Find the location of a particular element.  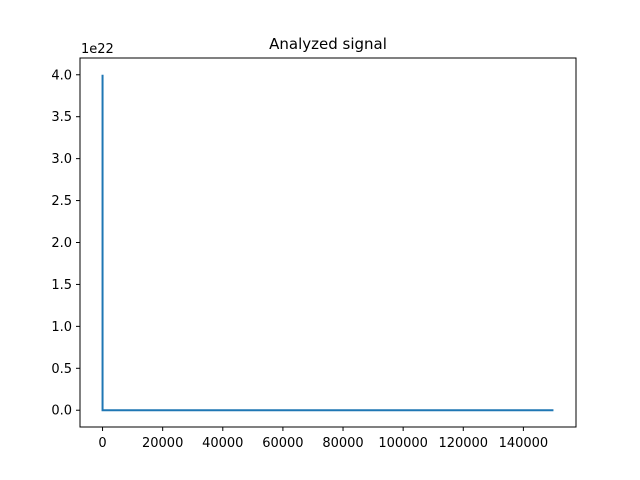

x-axis: 0 20000 40000 60000 80000 100000 120000 140000 is located at coordinates (323, 439).